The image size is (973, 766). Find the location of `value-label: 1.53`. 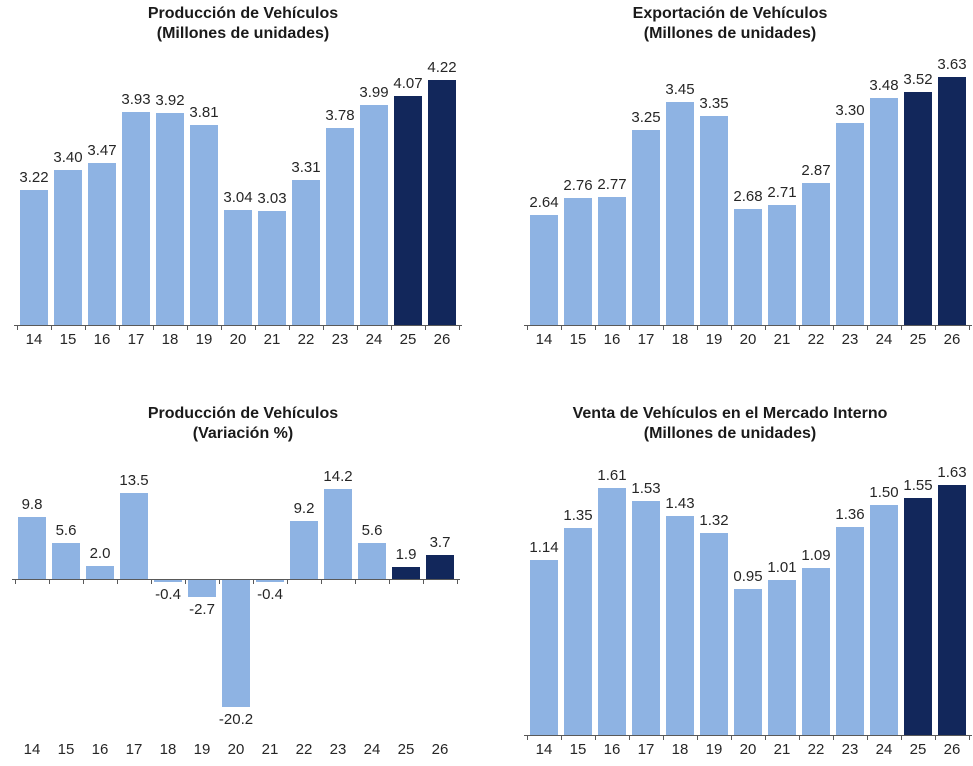

value-label: 1.53 is located at coordinates (646, 488).